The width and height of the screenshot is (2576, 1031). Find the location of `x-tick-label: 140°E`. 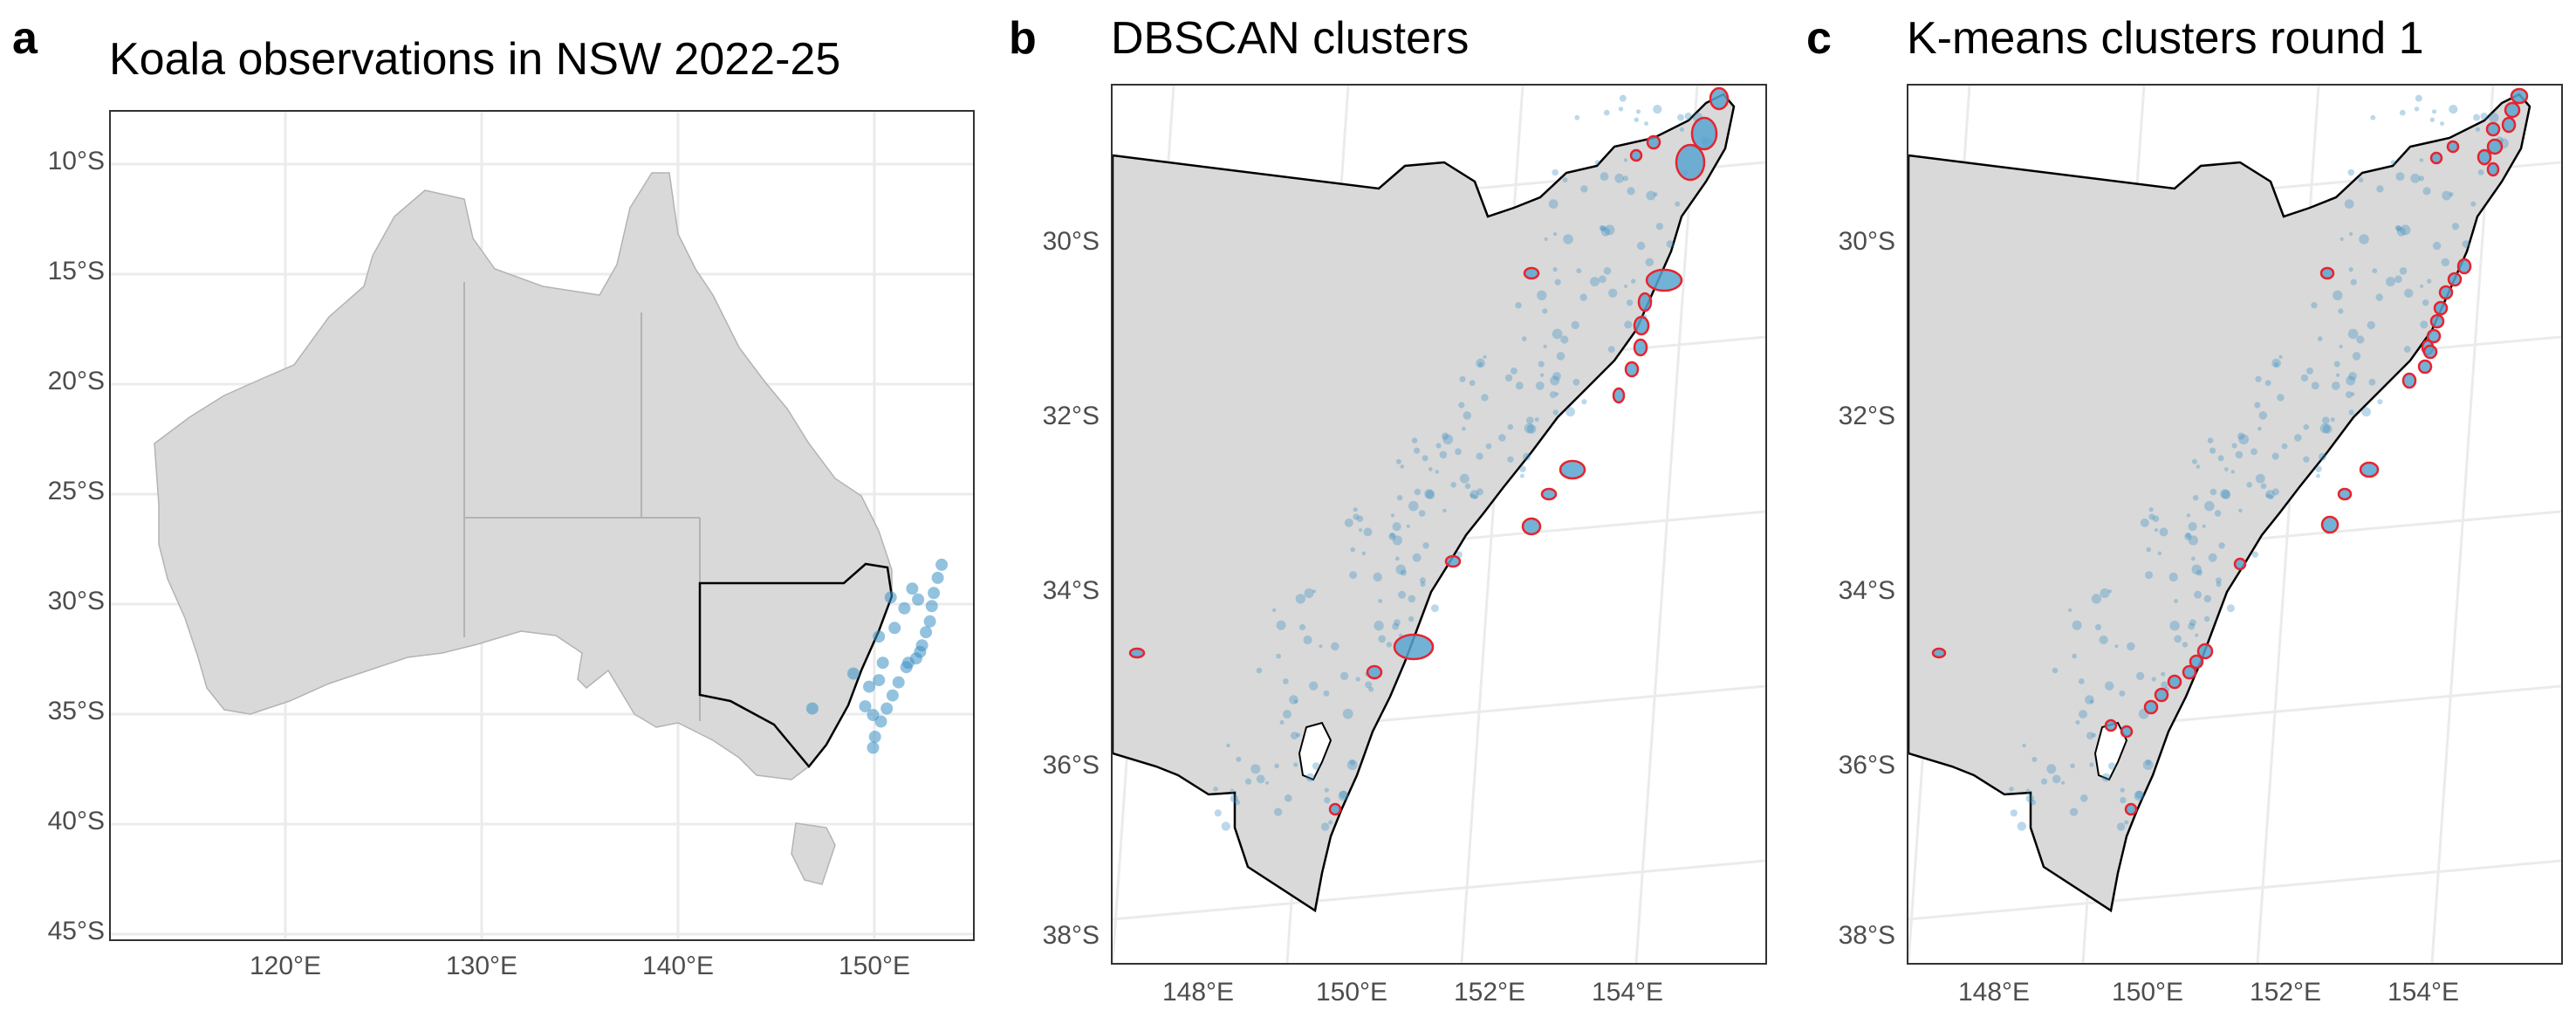

x-tick-label: 140°E is located at coordinates (678, 966).